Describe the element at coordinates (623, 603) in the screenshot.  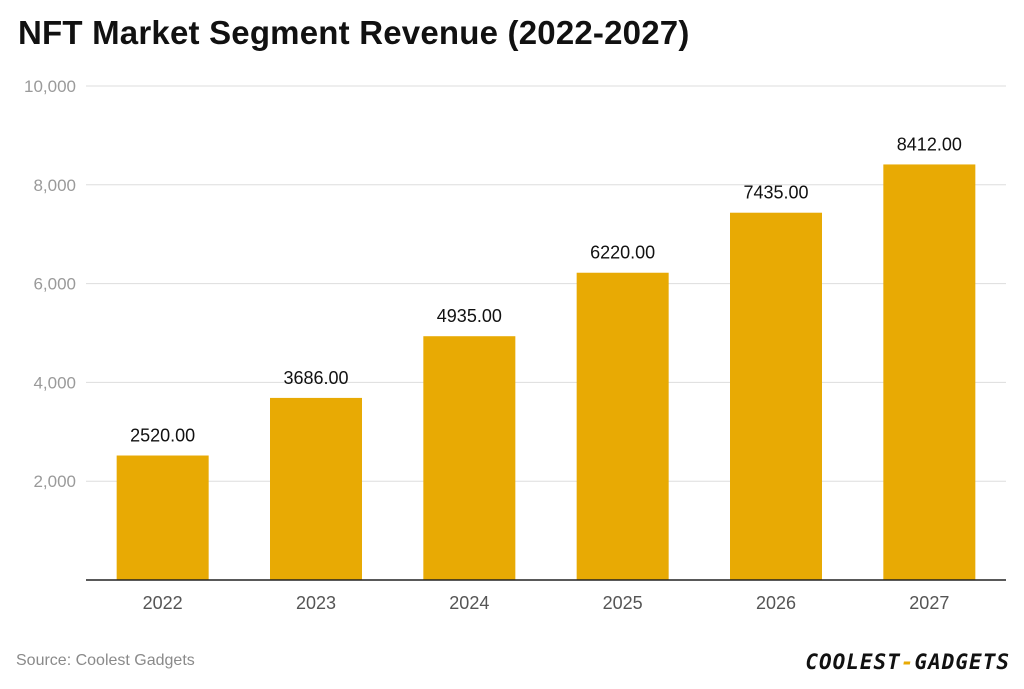
I see `x-tick-label: 2025` at that location.